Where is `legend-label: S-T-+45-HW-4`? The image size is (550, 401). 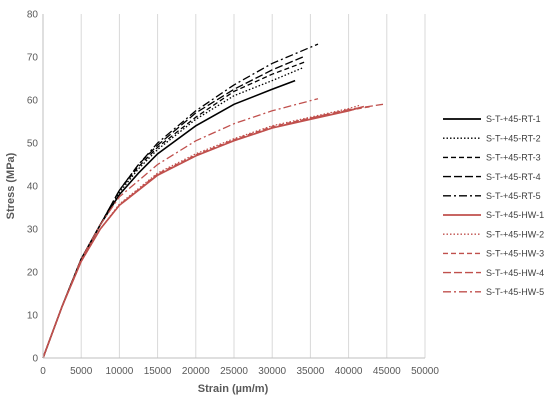 legend-label: S-T-+45-HW-4 is located at coordinates (515, 273).